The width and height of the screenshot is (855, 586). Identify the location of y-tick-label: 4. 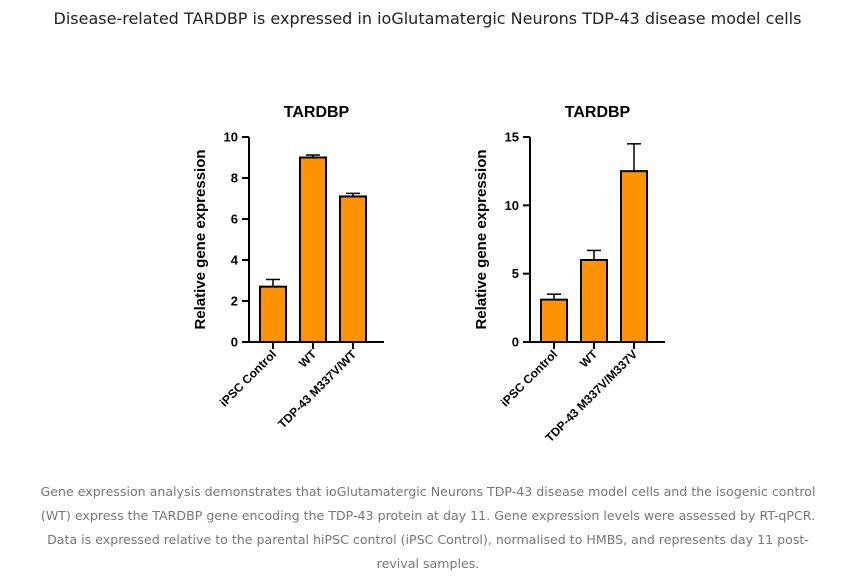
(235, 260).